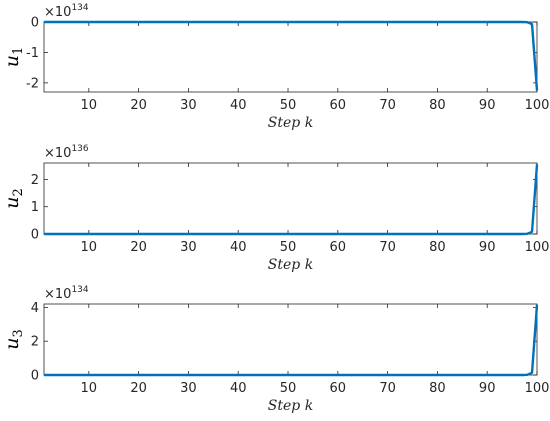 The image size is (550, 421). Describe the element at coordinates (35, 207) in the screenshot. I see `y-tick-label: 1` at that location.